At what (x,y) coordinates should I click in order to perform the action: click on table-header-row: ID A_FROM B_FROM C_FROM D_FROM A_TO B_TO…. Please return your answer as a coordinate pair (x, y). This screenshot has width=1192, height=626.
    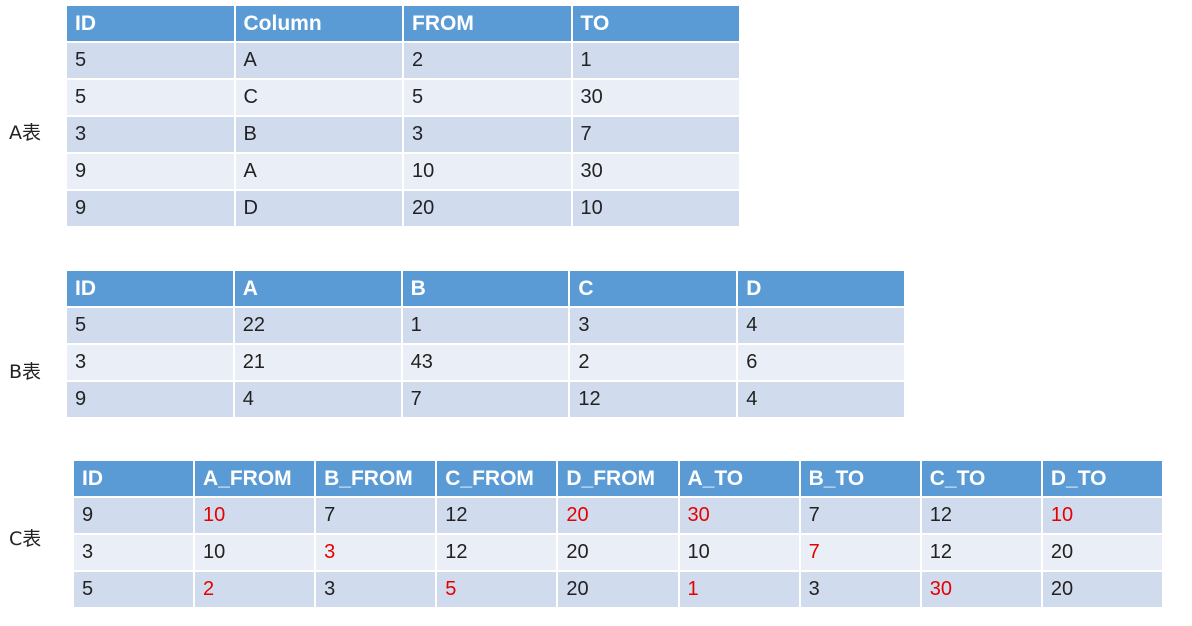
    Looking at the image, I should click on (618, 478).